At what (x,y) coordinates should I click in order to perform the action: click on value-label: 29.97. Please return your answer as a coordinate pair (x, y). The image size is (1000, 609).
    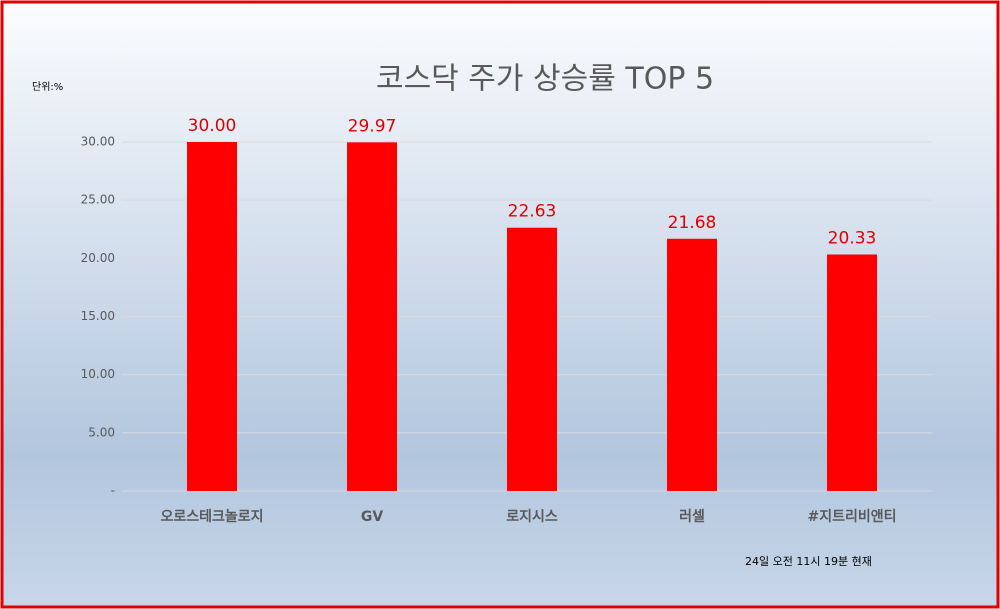
    Looking at the image, I should click on (372, 126).